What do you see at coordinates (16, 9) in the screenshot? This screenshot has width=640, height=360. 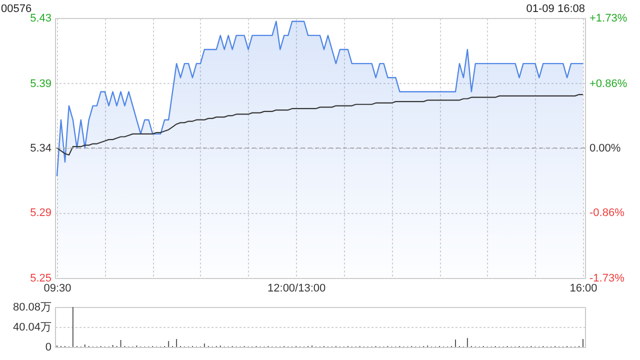 I see `chart-title: 00576` at bounding box center [16, 9].